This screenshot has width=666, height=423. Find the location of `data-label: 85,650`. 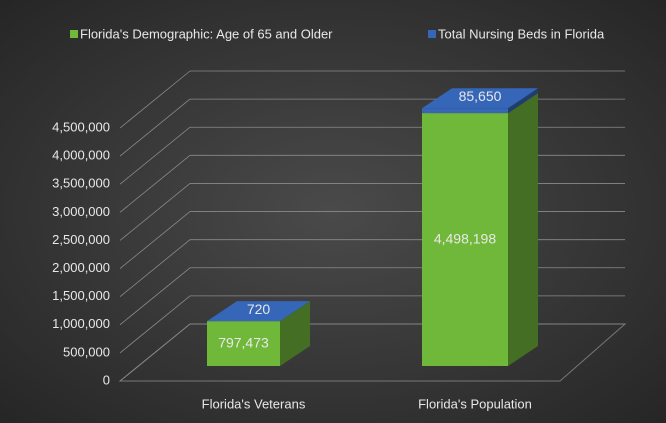

data-label: 85,650 is located at coordinates (480, 96).